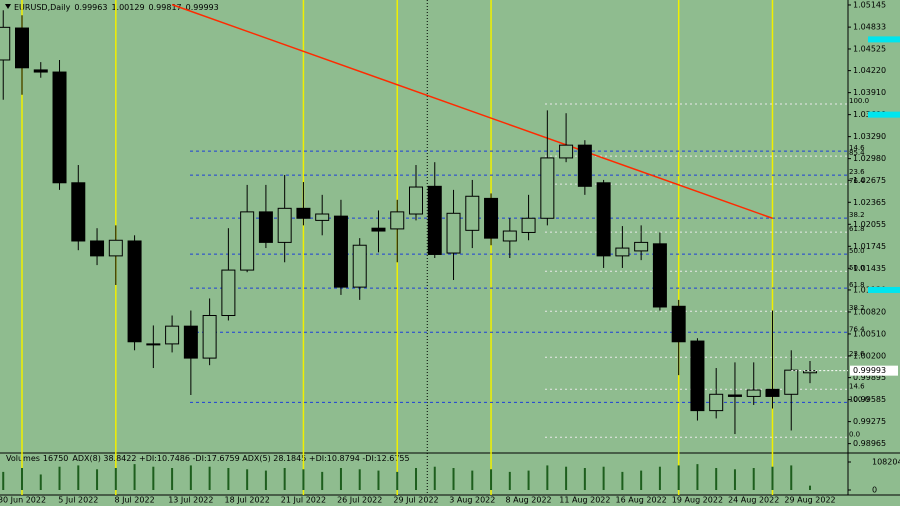 This screenshot has width=900, height=506. I want to click on volume-value: 16750, so click(55, 458).